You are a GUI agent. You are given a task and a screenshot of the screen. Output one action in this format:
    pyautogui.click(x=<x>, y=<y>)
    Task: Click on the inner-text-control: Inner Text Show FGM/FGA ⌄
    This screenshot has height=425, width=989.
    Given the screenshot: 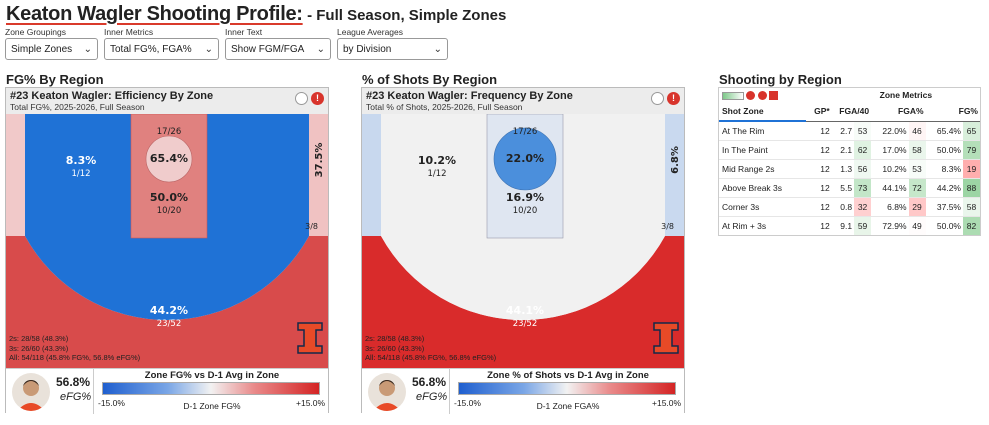 What is the action you would take?
    pyautogui.click(x=278, y=43)
    